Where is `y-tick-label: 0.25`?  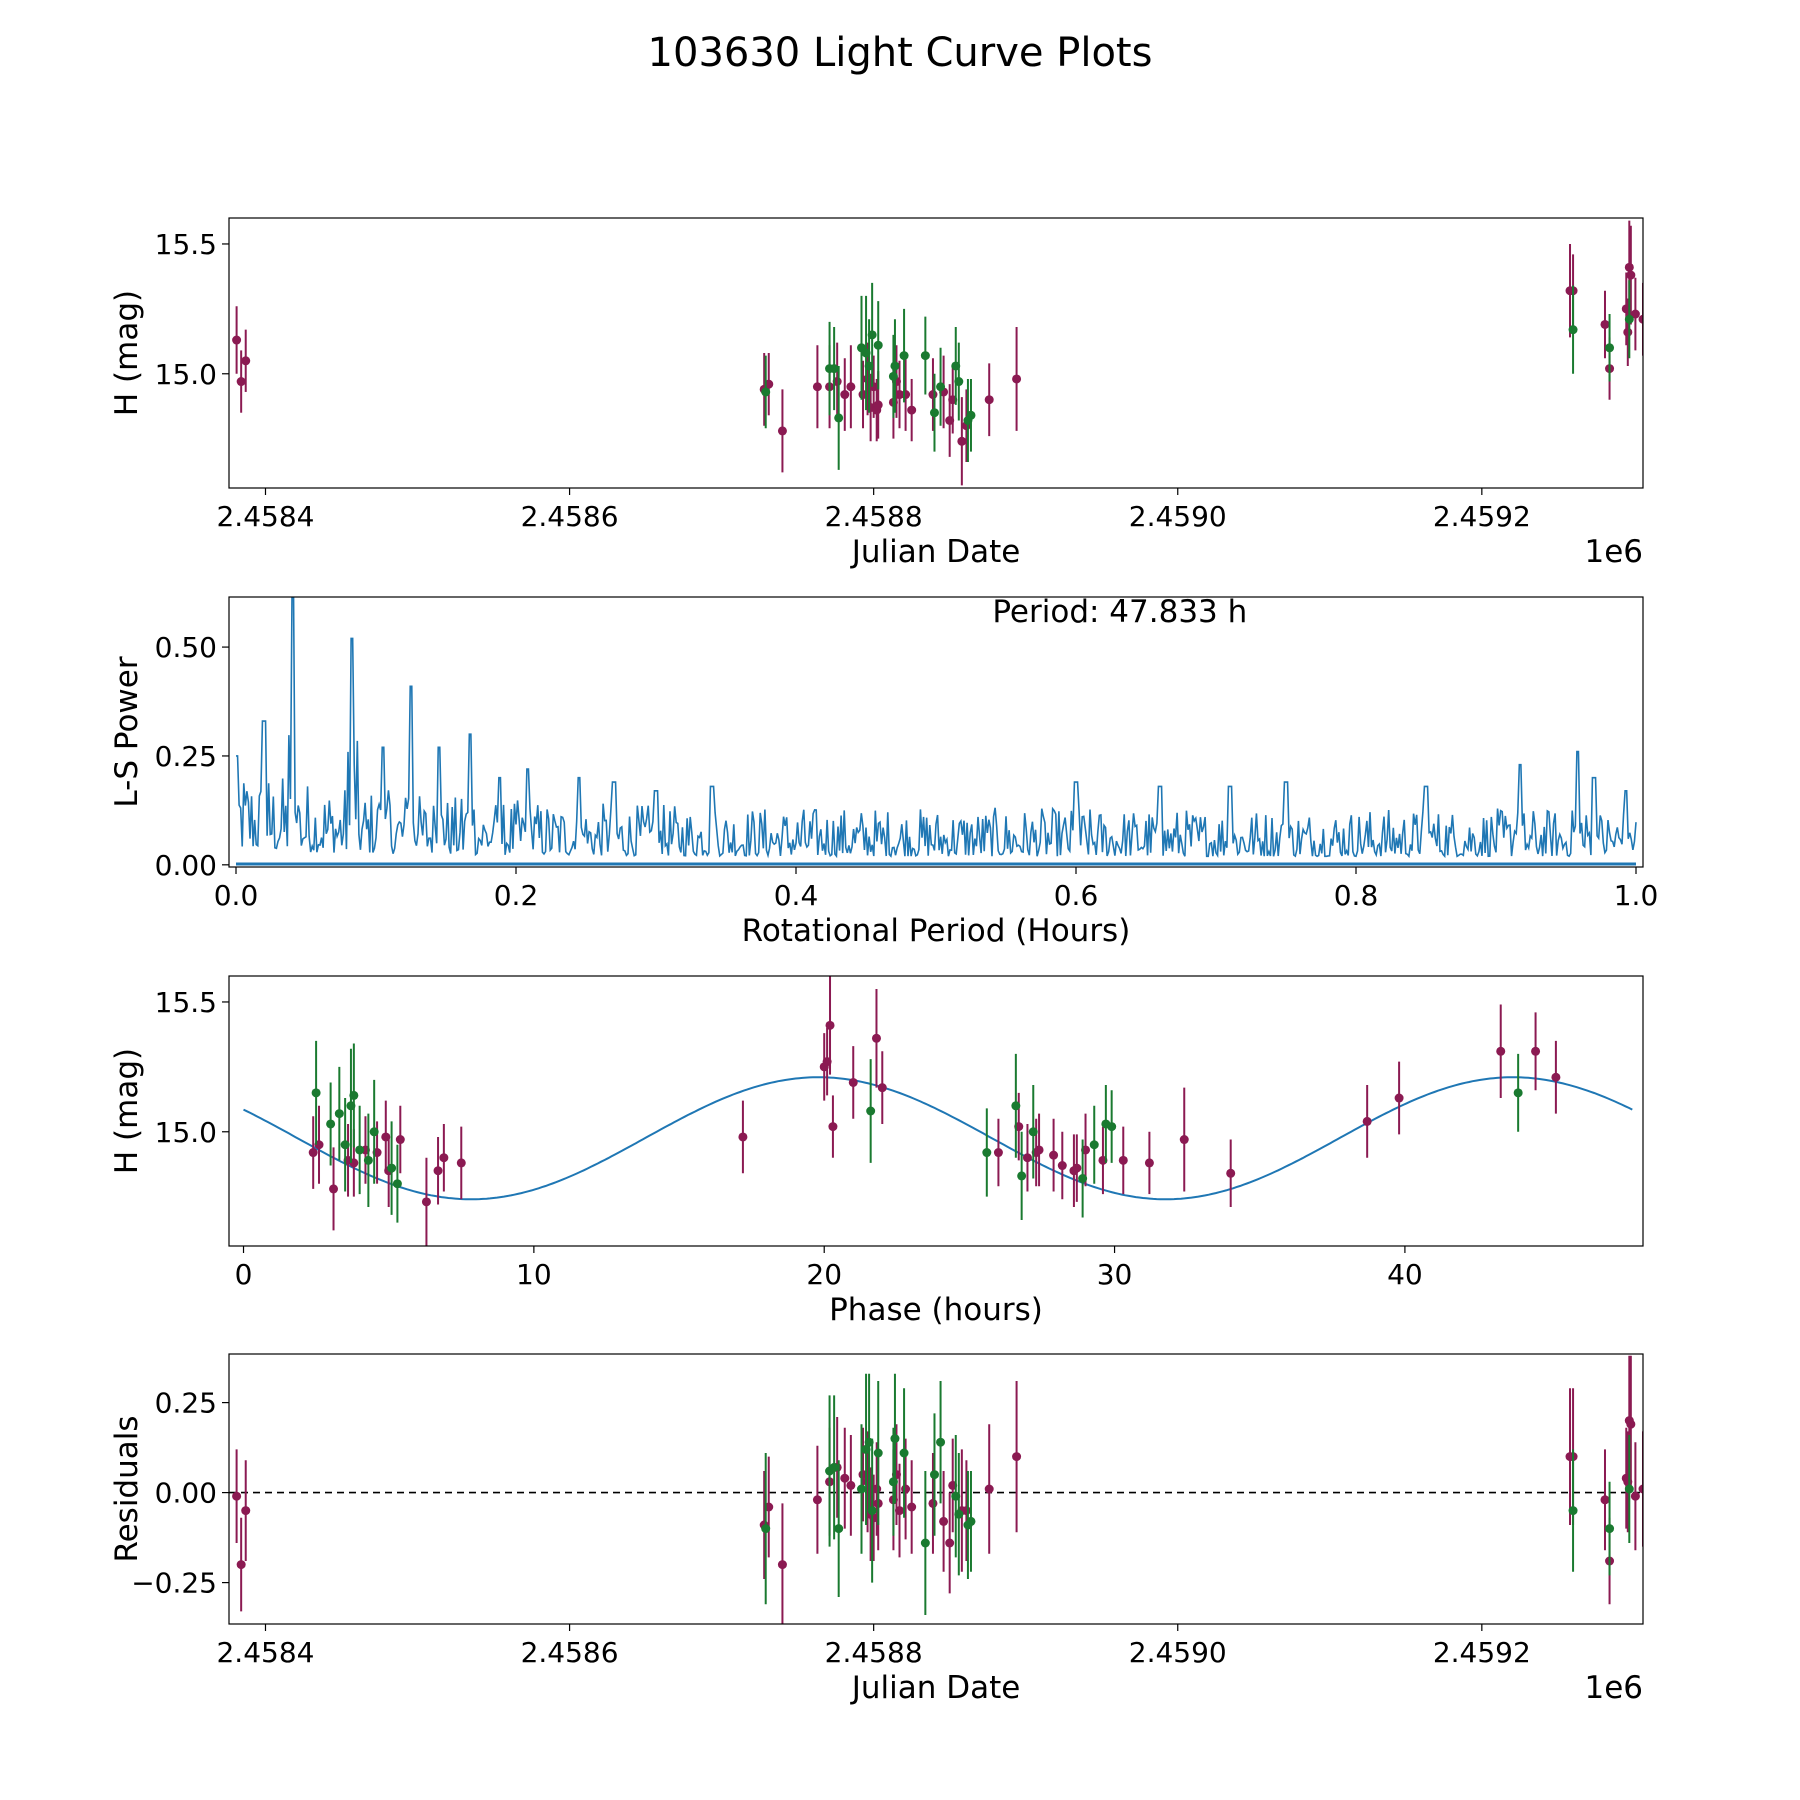
y-tick-label: 0.25 is located at coordinates (186, 1403).